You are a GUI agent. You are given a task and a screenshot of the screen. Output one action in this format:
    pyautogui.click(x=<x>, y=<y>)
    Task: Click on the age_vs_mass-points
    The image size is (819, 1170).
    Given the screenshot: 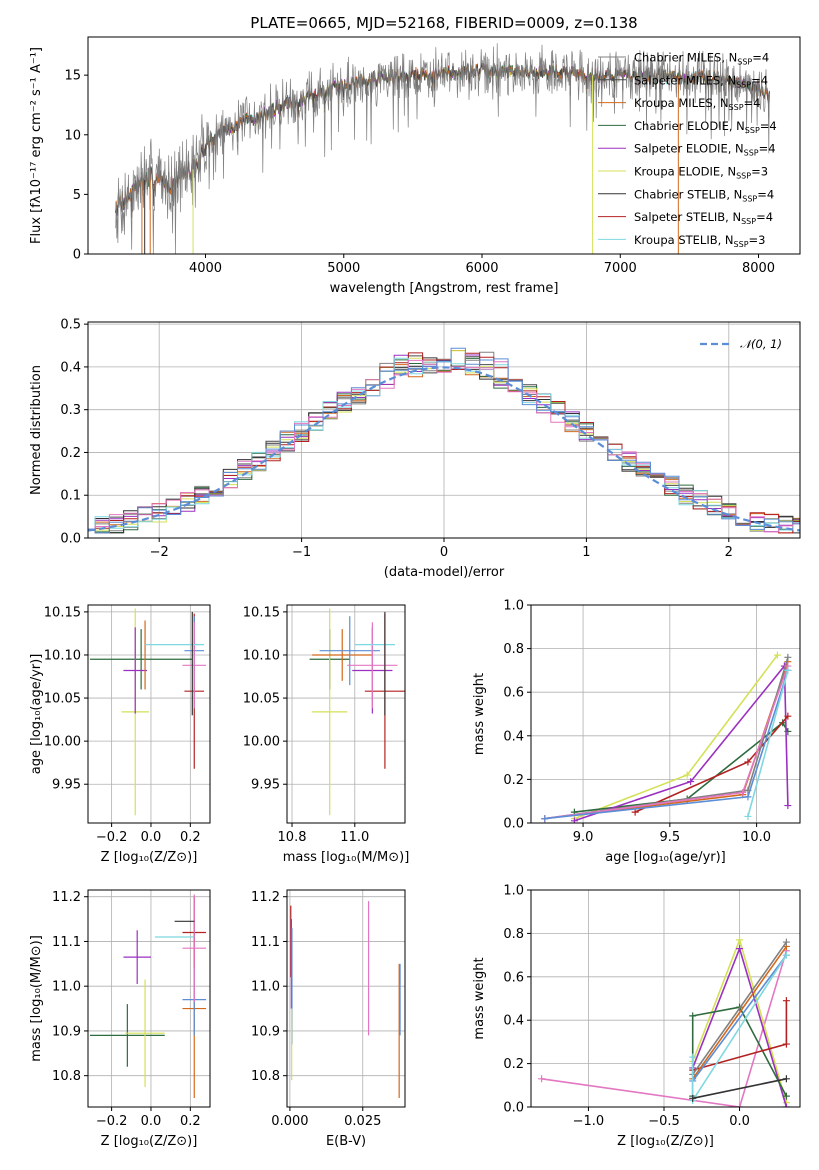 What is the action you would take?
    pyautogui.click(x=357, y=712)
    